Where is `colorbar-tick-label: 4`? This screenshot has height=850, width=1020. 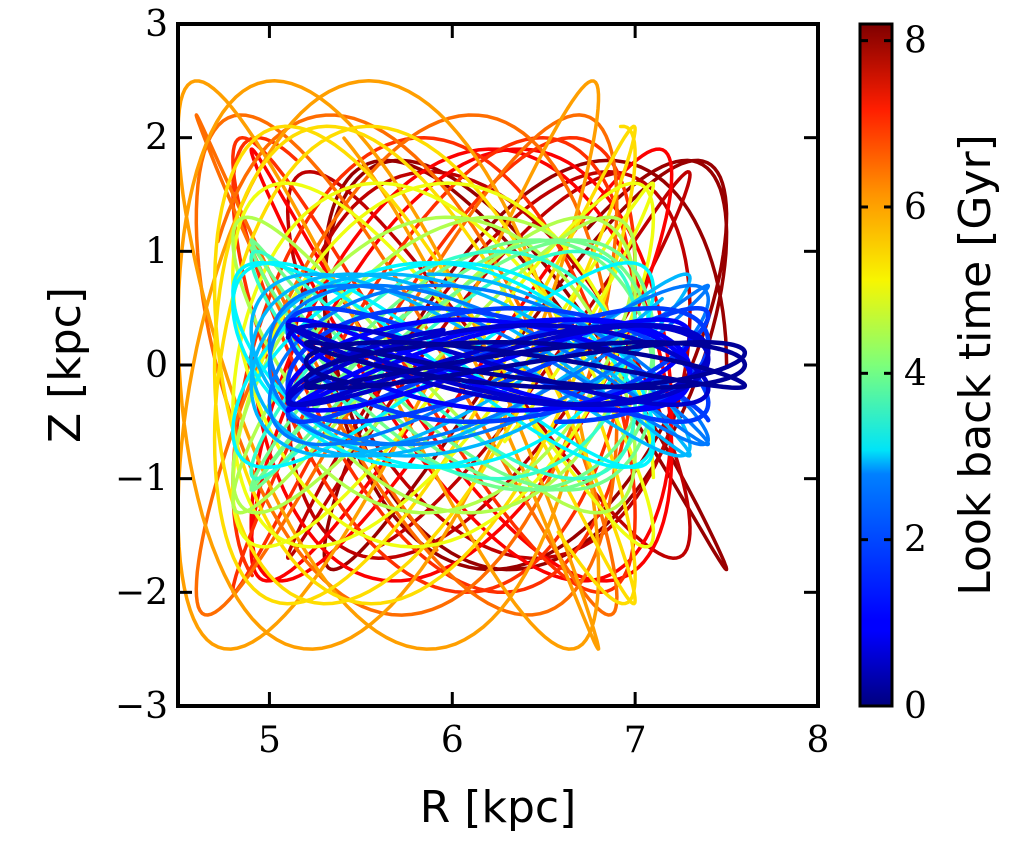
colorbar-tick-label: 4 is located at coordinates (915, 373).